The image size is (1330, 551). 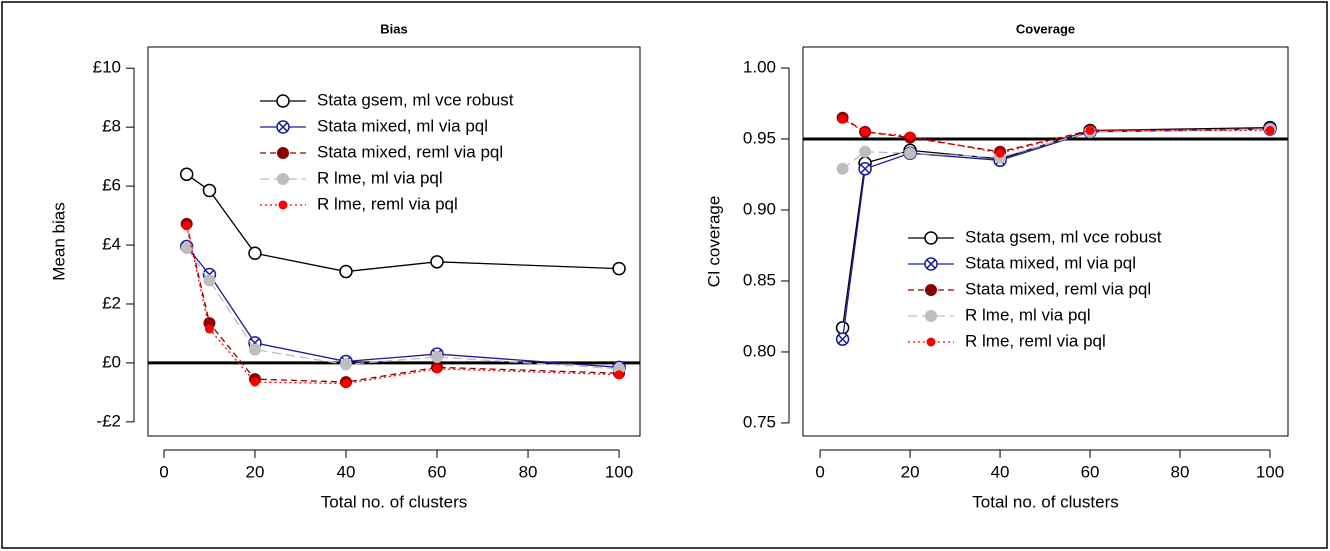 What do you see at coordinates (759, 66) in the screenshot?
I see `y-tick-label: 1.00` at bounding box center [759, 66].